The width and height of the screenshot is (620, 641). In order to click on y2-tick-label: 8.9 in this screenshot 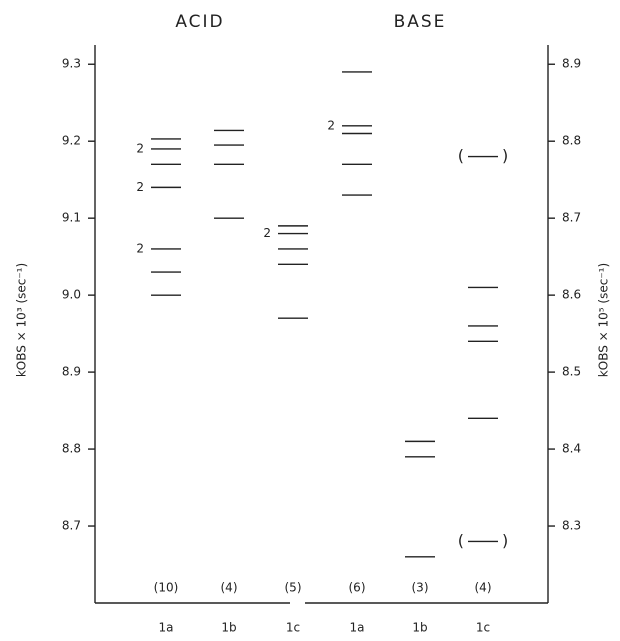, I will do `click(571, 64)`.